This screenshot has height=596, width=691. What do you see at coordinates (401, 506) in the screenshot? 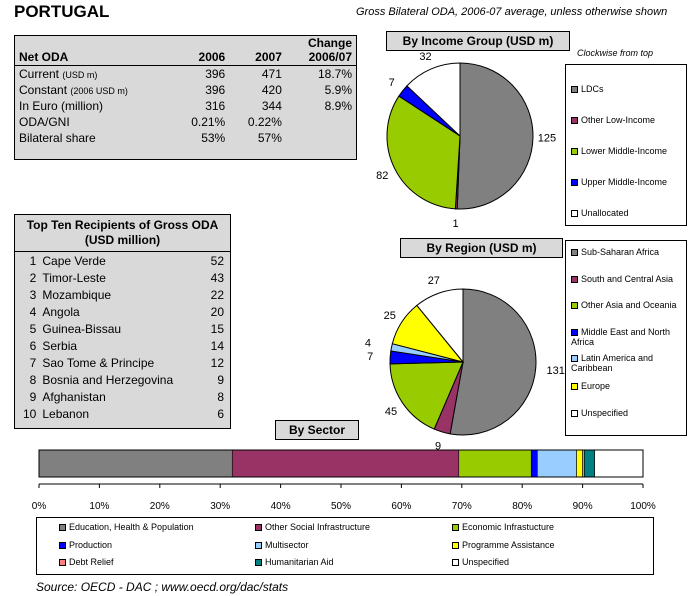
I see `x-tick-label: 60%` at bounding box center [401, 506].